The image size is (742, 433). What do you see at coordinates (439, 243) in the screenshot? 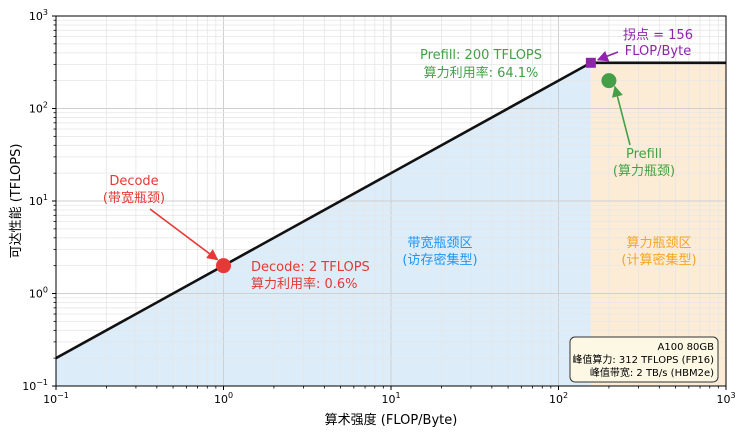
I see `region-bandwidth-label-1: 带宽瓶颈区` at bounding box center [439, 243].